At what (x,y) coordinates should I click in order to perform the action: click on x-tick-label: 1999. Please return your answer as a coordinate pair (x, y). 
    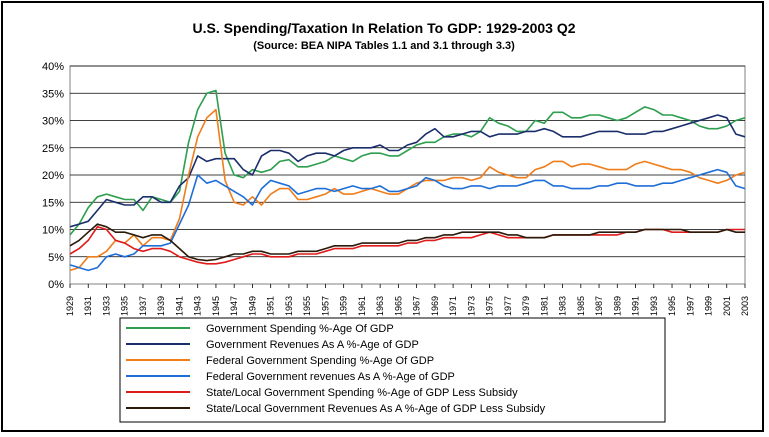
    Looking at the image, I should click on (709, 306).